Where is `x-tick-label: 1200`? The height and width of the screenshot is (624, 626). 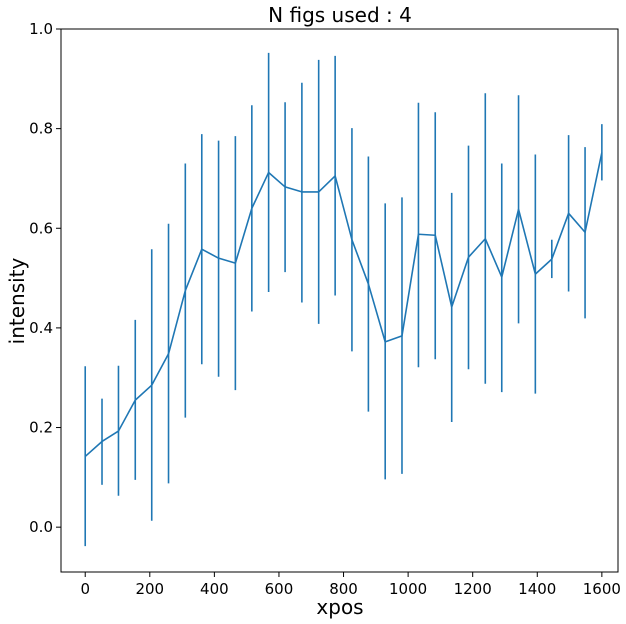
x-tick-label: 1200 is located at coordinates (473, 589).